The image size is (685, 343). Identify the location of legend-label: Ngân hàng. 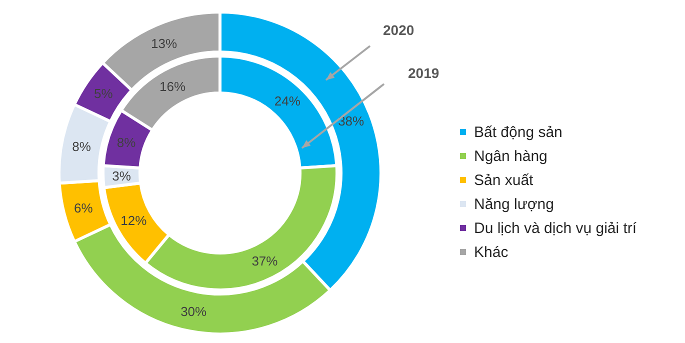
(511, 156).